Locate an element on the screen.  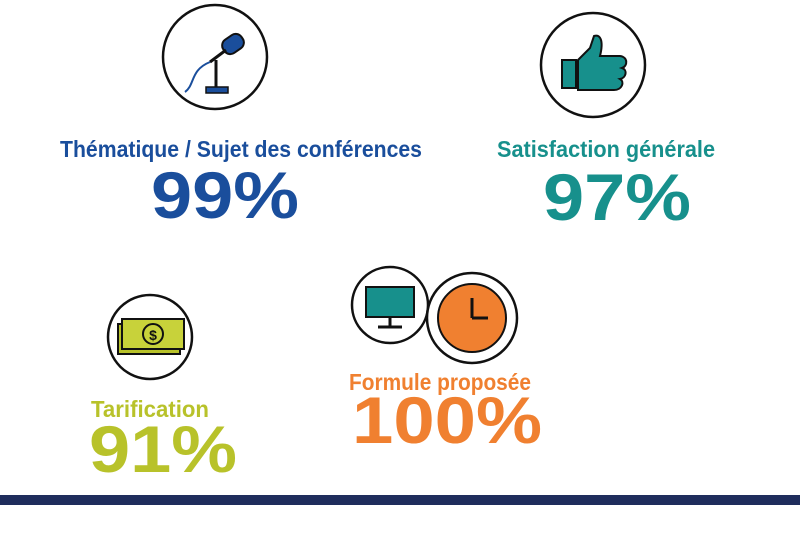
clock-icon is located at coordinates (472, 318).